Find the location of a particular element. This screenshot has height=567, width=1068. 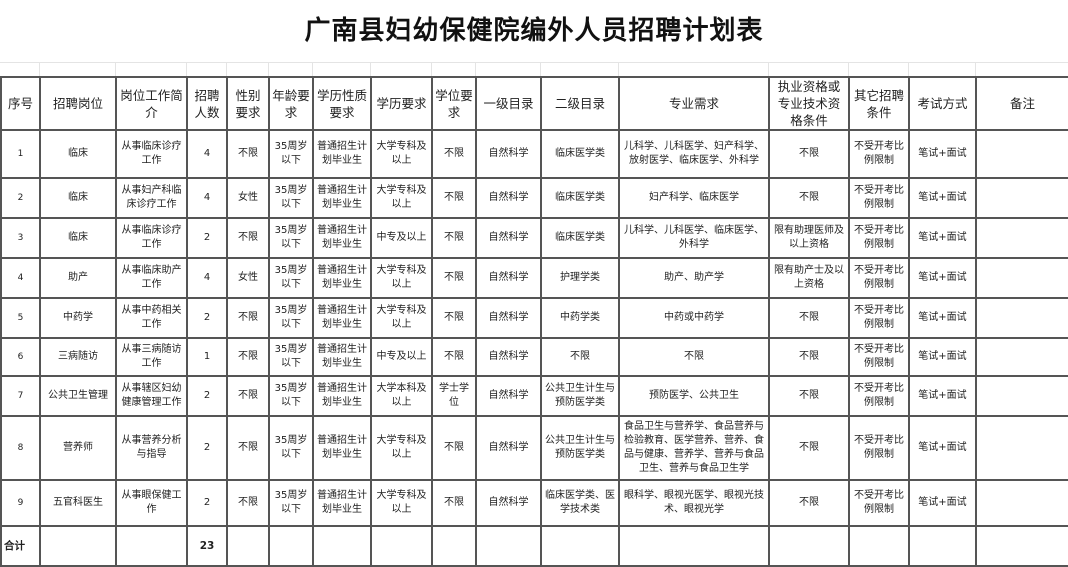

total-row: 合计 23 is located at coordinates (534, 546).